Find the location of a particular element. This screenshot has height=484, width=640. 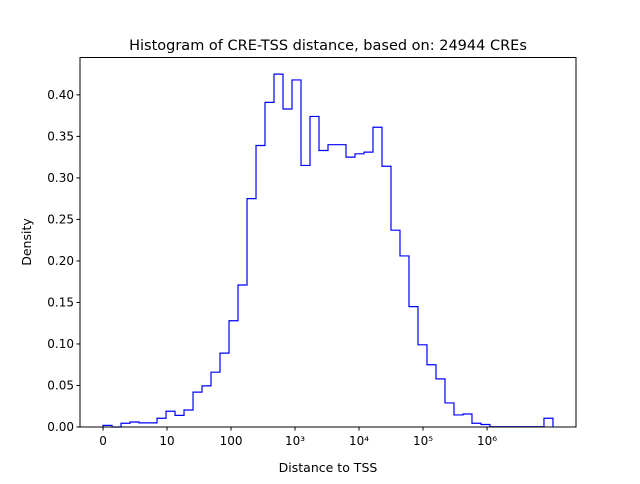

y-tick-label: 0.35 is located at coordinates (60, 136).